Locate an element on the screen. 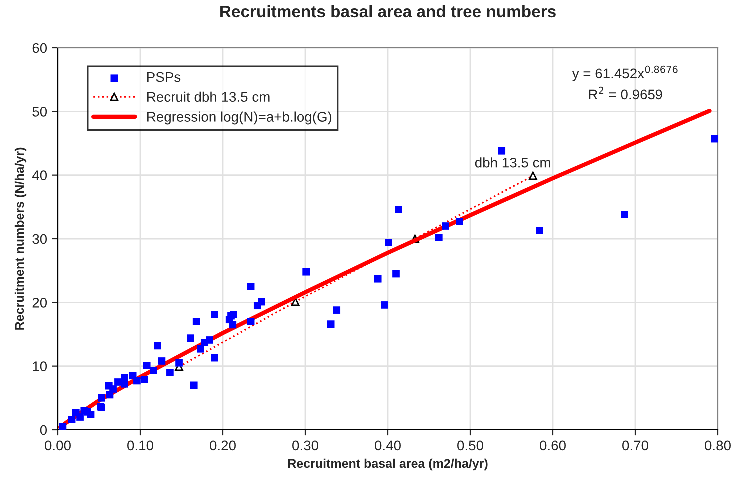  x-tick-label: 0.20 is located at coordinates (223, 445).